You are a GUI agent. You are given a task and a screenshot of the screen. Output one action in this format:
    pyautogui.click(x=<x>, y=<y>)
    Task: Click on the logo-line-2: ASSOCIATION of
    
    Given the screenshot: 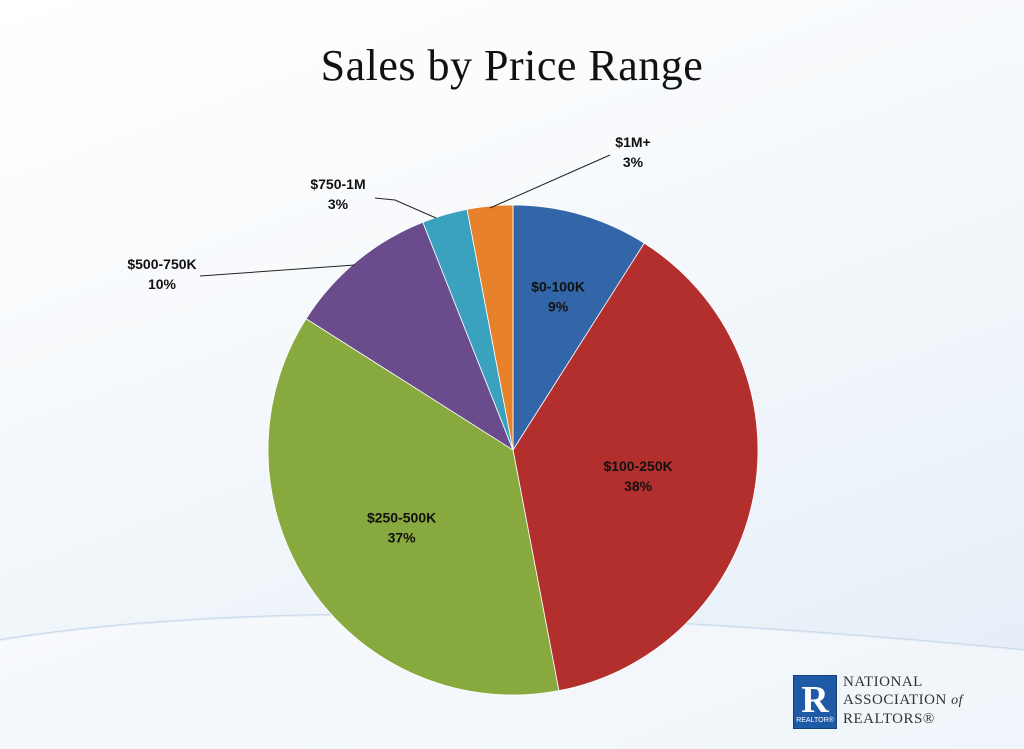 What is the action you would take?
    pyautogui.click(x=903, y=700)
    